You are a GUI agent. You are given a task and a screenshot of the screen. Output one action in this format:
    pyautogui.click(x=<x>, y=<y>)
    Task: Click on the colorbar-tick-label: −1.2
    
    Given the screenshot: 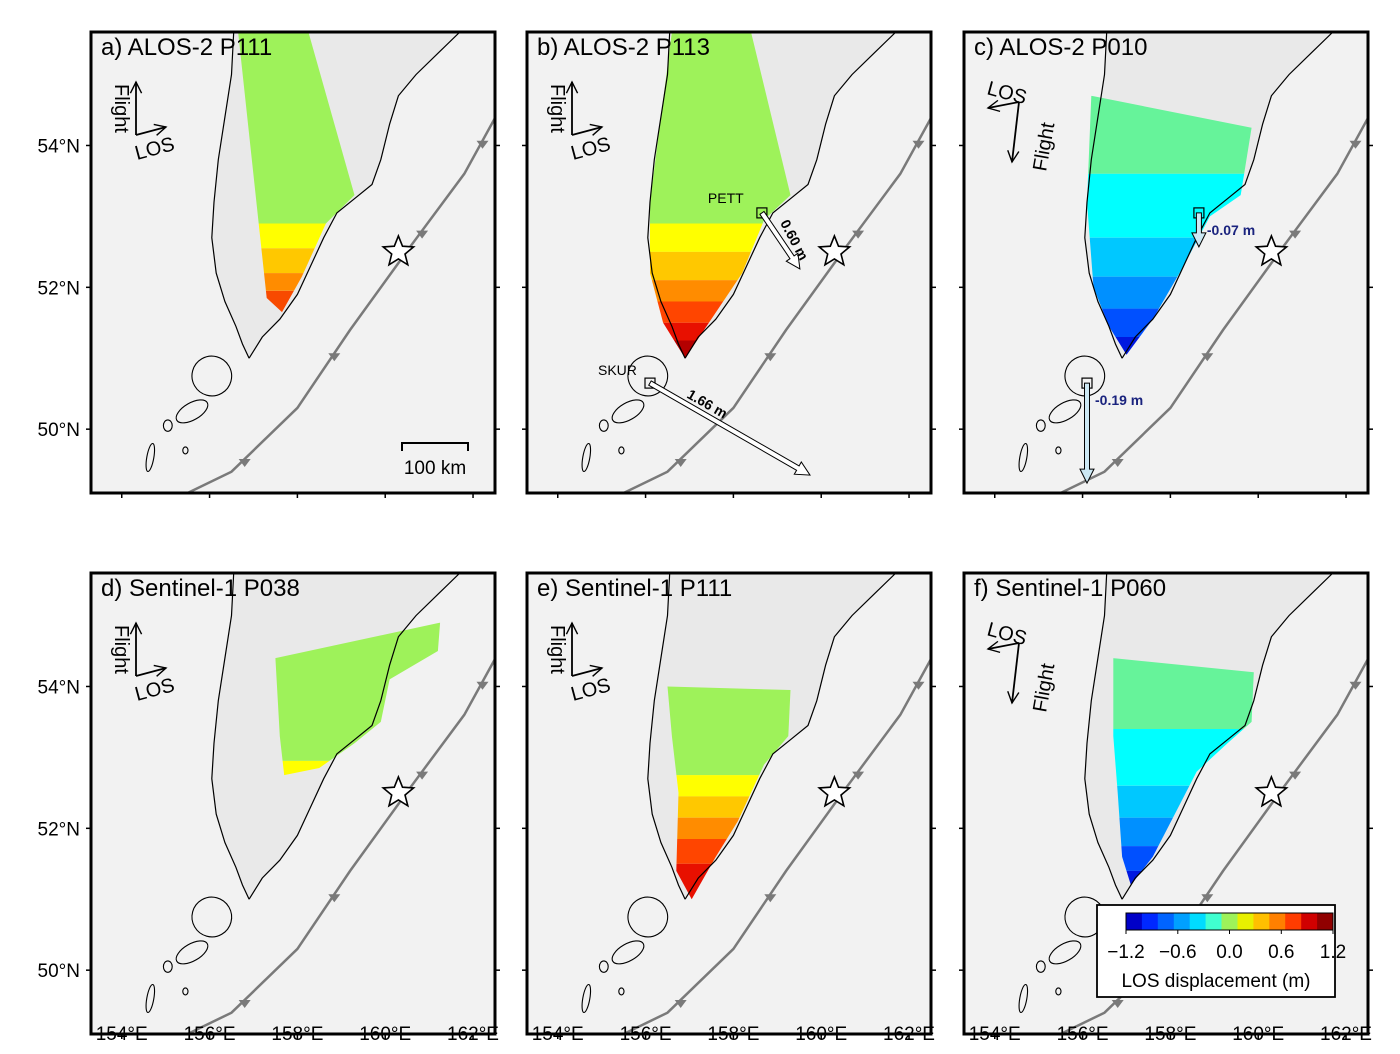 What is the action you would take?
    pyautogui.click(x=1126, y=952)
    